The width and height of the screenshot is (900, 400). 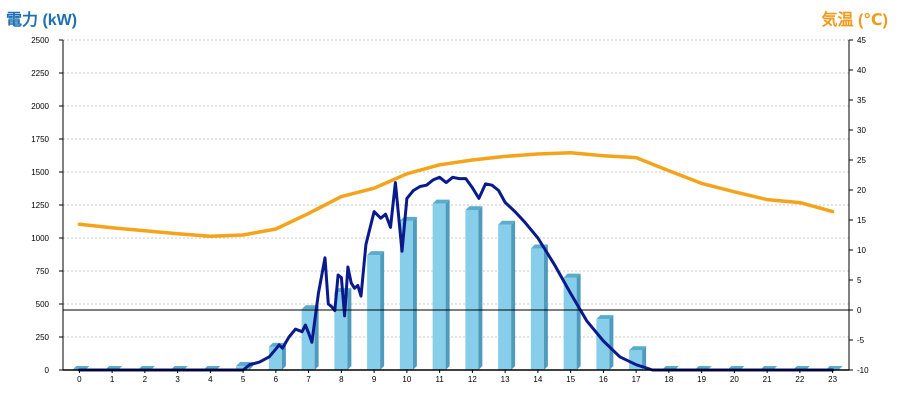 What do you see at coordinates (505, 379) in the screenshot?
I see `x-tick-label: 13` at bounding box center [505, 379].